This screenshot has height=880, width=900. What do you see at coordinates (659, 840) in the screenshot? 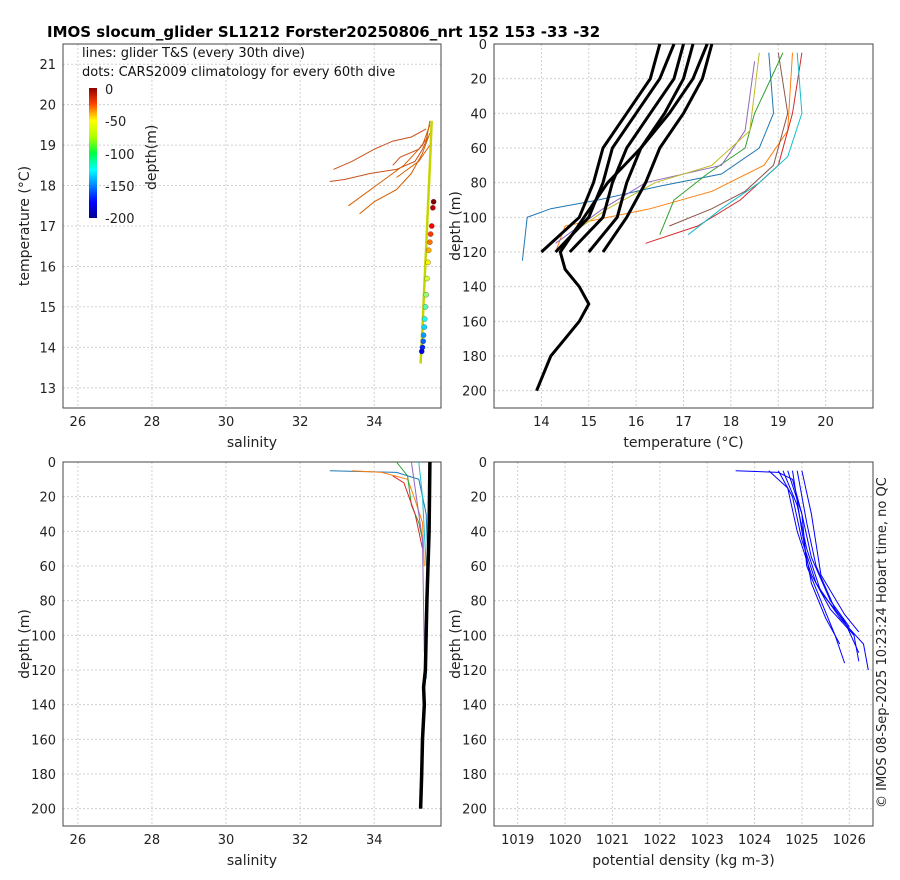
I see `x-tick-label: 1022` at bounding box center [659, 840].